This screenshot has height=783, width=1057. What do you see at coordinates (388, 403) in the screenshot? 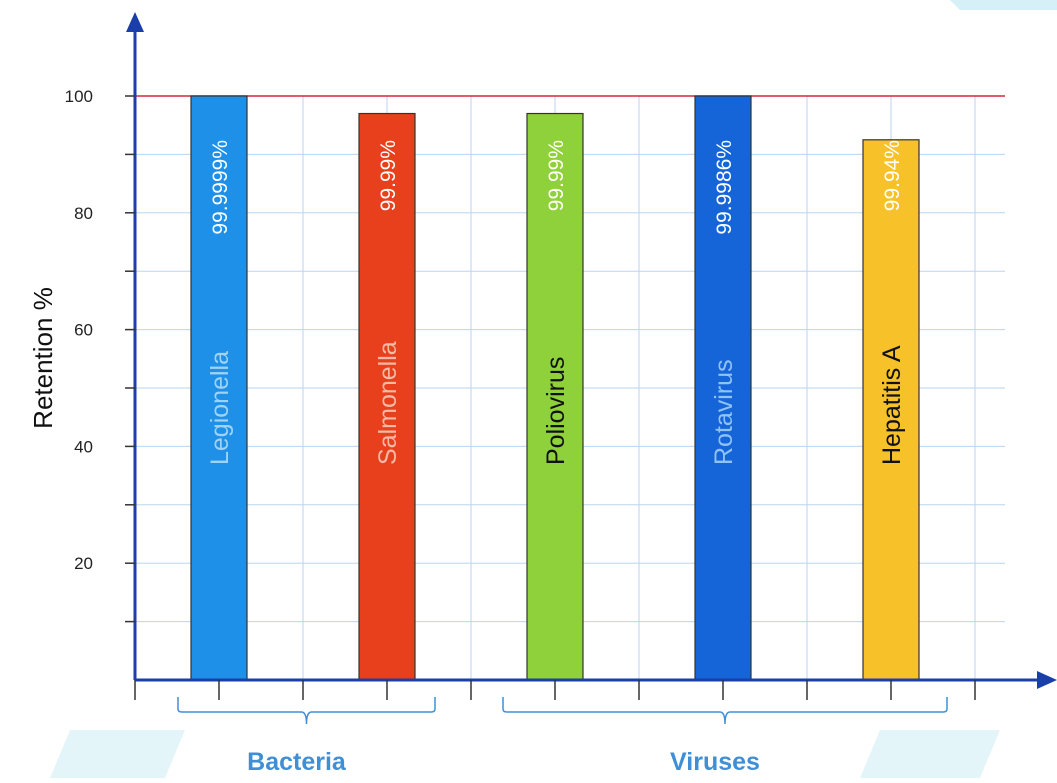
I see `bar-category-label: Salmonella` at bounding box center [388, 403].